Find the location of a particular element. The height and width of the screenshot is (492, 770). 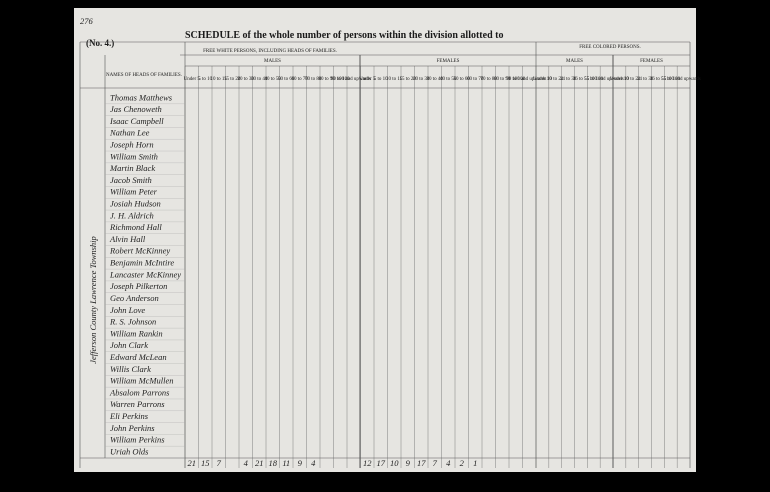

head-of-family: Richmond Hall is located at coordinates (135, 227).